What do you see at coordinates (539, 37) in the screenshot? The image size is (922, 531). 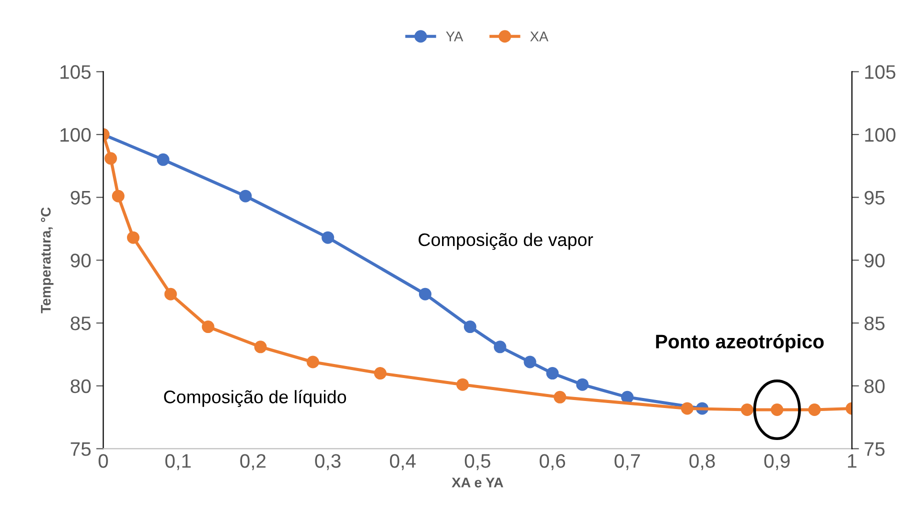 I see `legend-label: XA` at bounding box center [539, 37].